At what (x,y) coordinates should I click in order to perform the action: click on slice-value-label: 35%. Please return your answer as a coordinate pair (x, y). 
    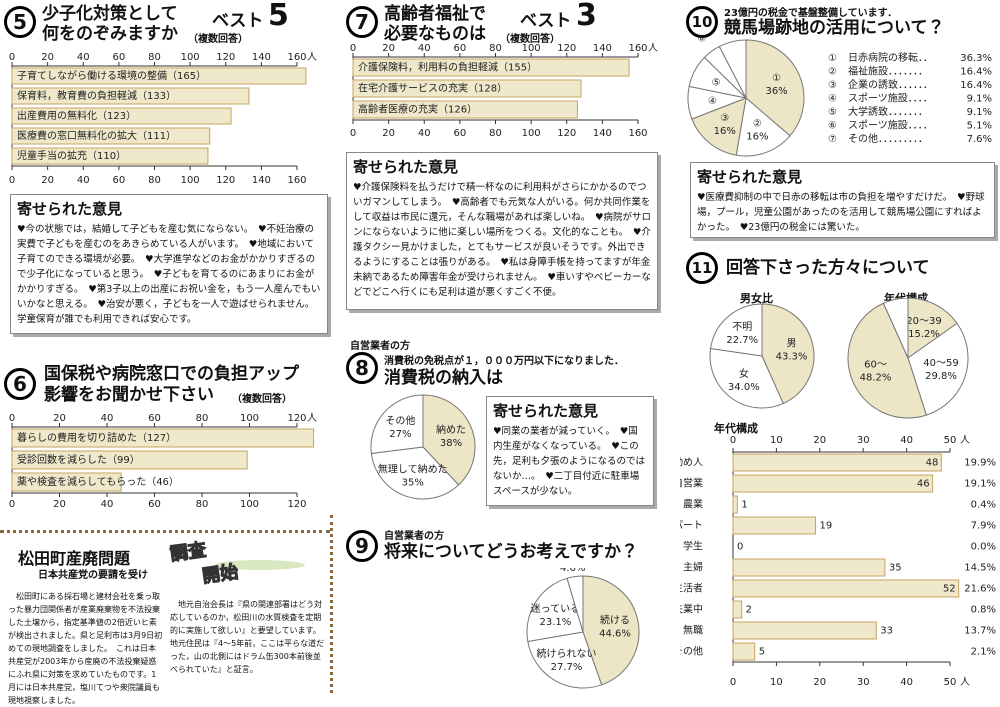
    Looking at the image, I should click on (413, 482).